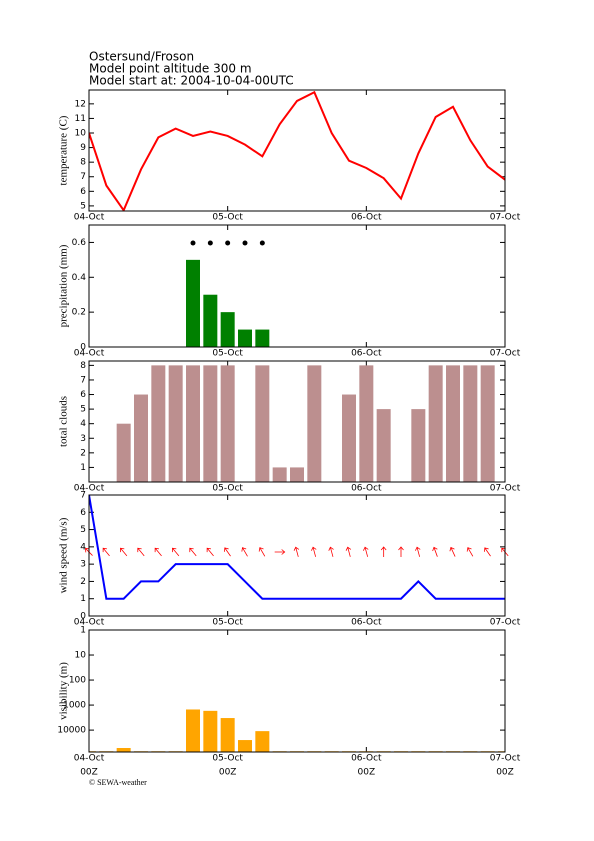 This screenshot has height=841, width=594. What do you see at coordinates (64, 555) in the screenshot?
I see `y-axis-title: wind speed (m/s)` at bounding box center [64, 555].